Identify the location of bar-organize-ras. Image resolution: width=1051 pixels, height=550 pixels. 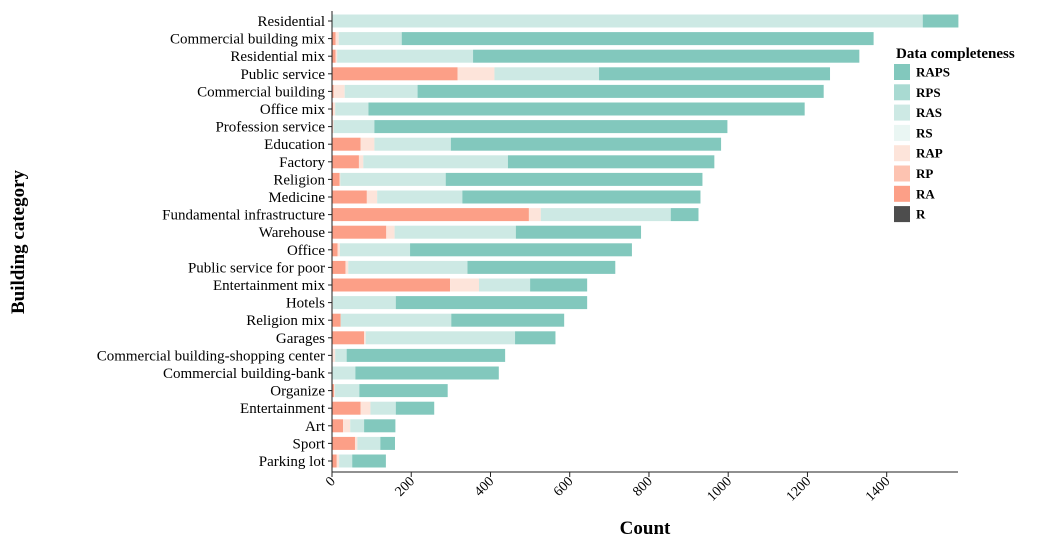
(347, 390).